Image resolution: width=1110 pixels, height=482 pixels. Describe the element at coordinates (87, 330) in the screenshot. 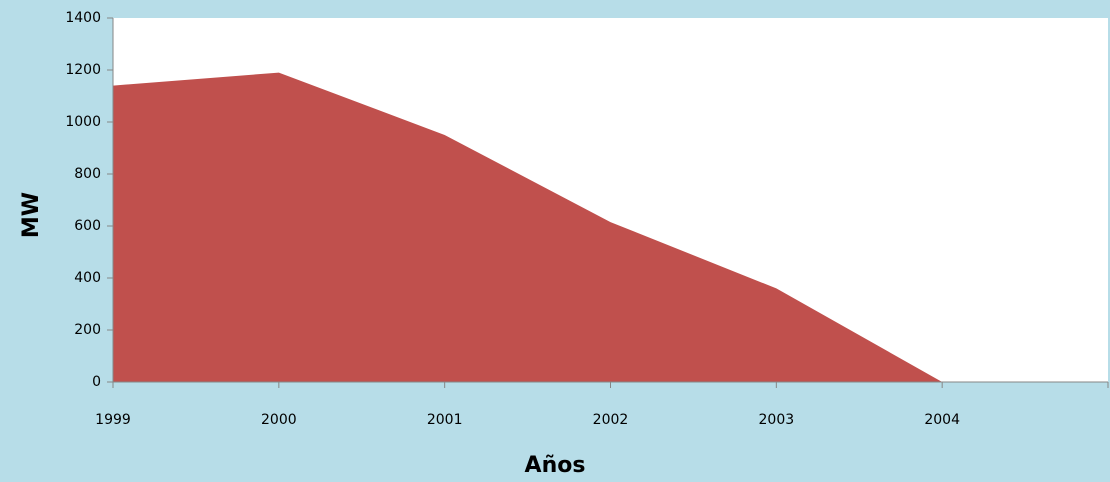

I see `y-tick-label: 200` at that location.